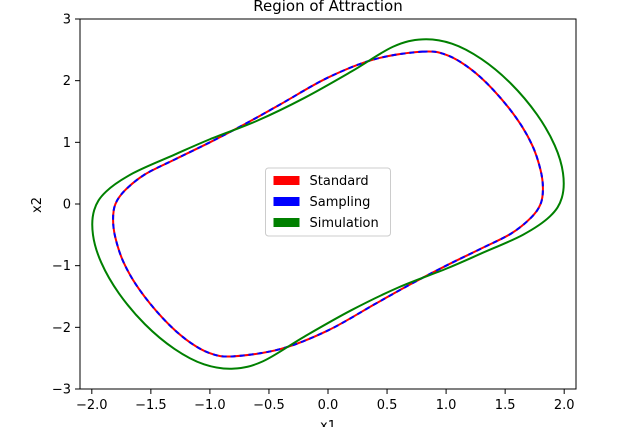  What do you see at coordinates (61, 328) in the screenshot?
I see `y-tick-label: −2` at bounding box center [61, 328].